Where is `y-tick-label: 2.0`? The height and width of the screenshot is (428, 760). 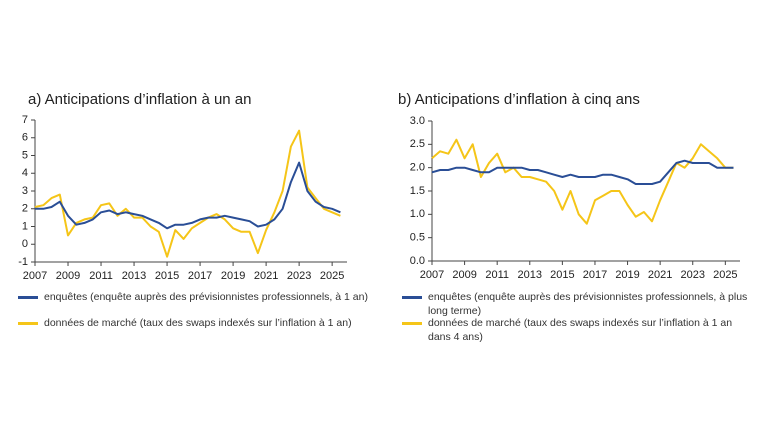
y-tick-label: 2.0 is located at coordinates (417, 168).